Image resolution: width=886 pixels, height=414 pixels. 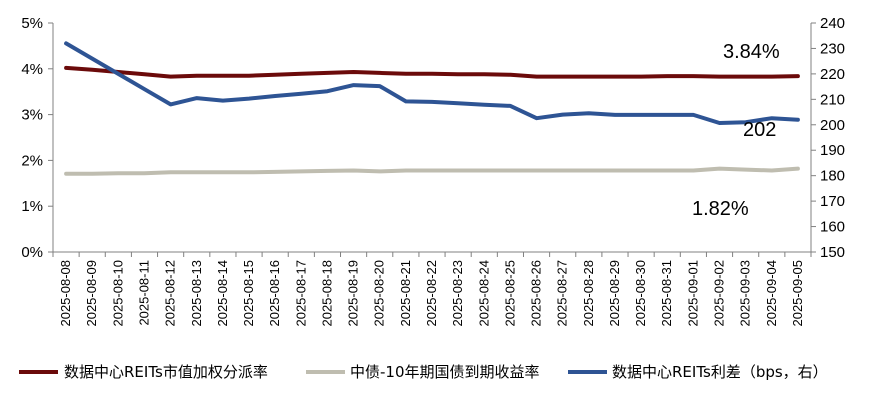 I want to click on x-tick-label: 2025-08-18, so click(x=326, y=293).